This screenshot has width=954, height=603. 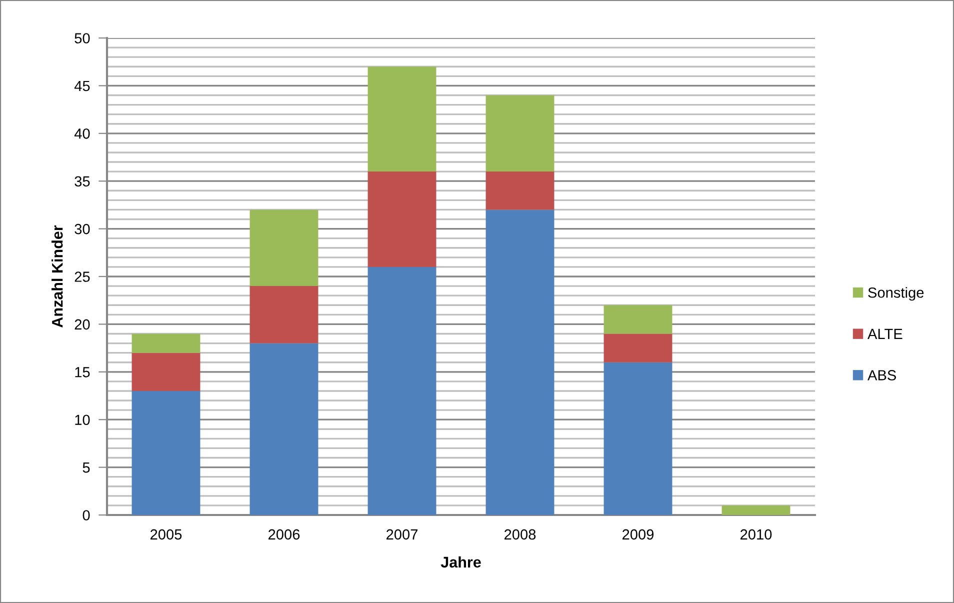 What do you see at coordinates (885, 333) in the screenshot?
I see `legend-label: ALTE` at bounding box center [885, 333].